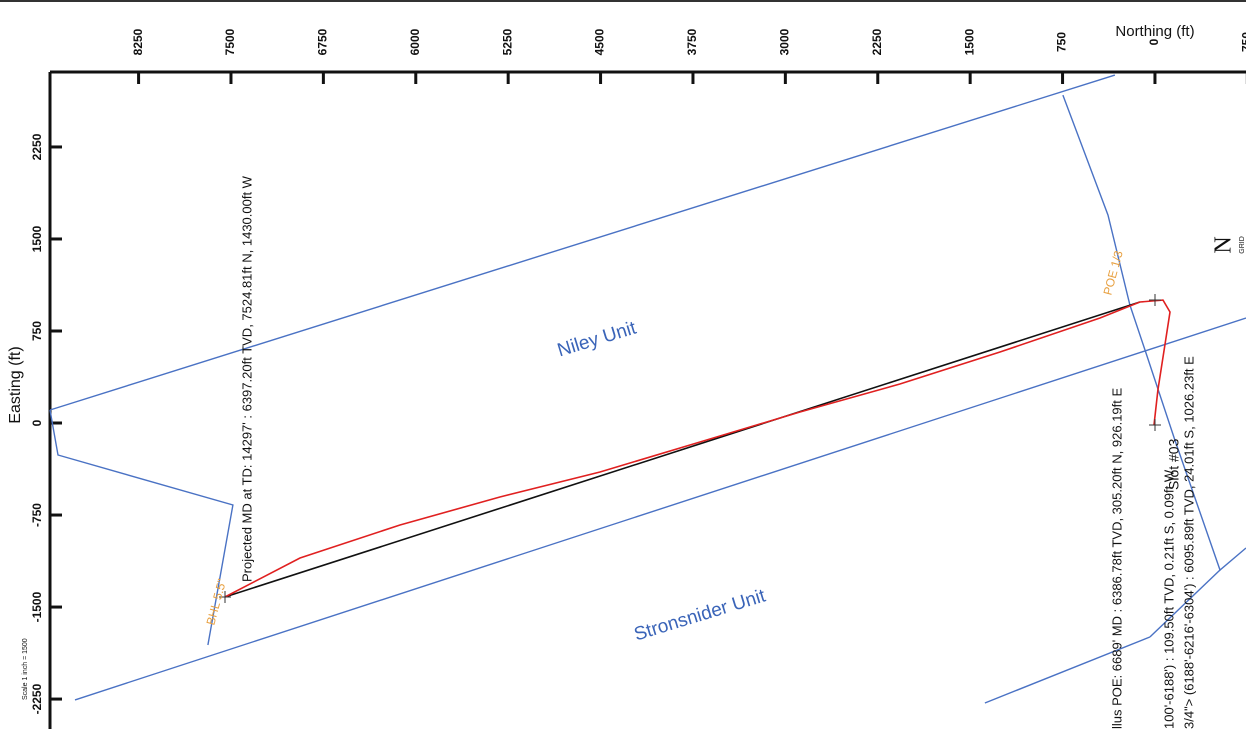 This screenshot has width=1246, height=729. What do you see at coordinates (692, 41) in the screenshot?
I see `x-tick-label: 3750` at bounding box center [692, 41].